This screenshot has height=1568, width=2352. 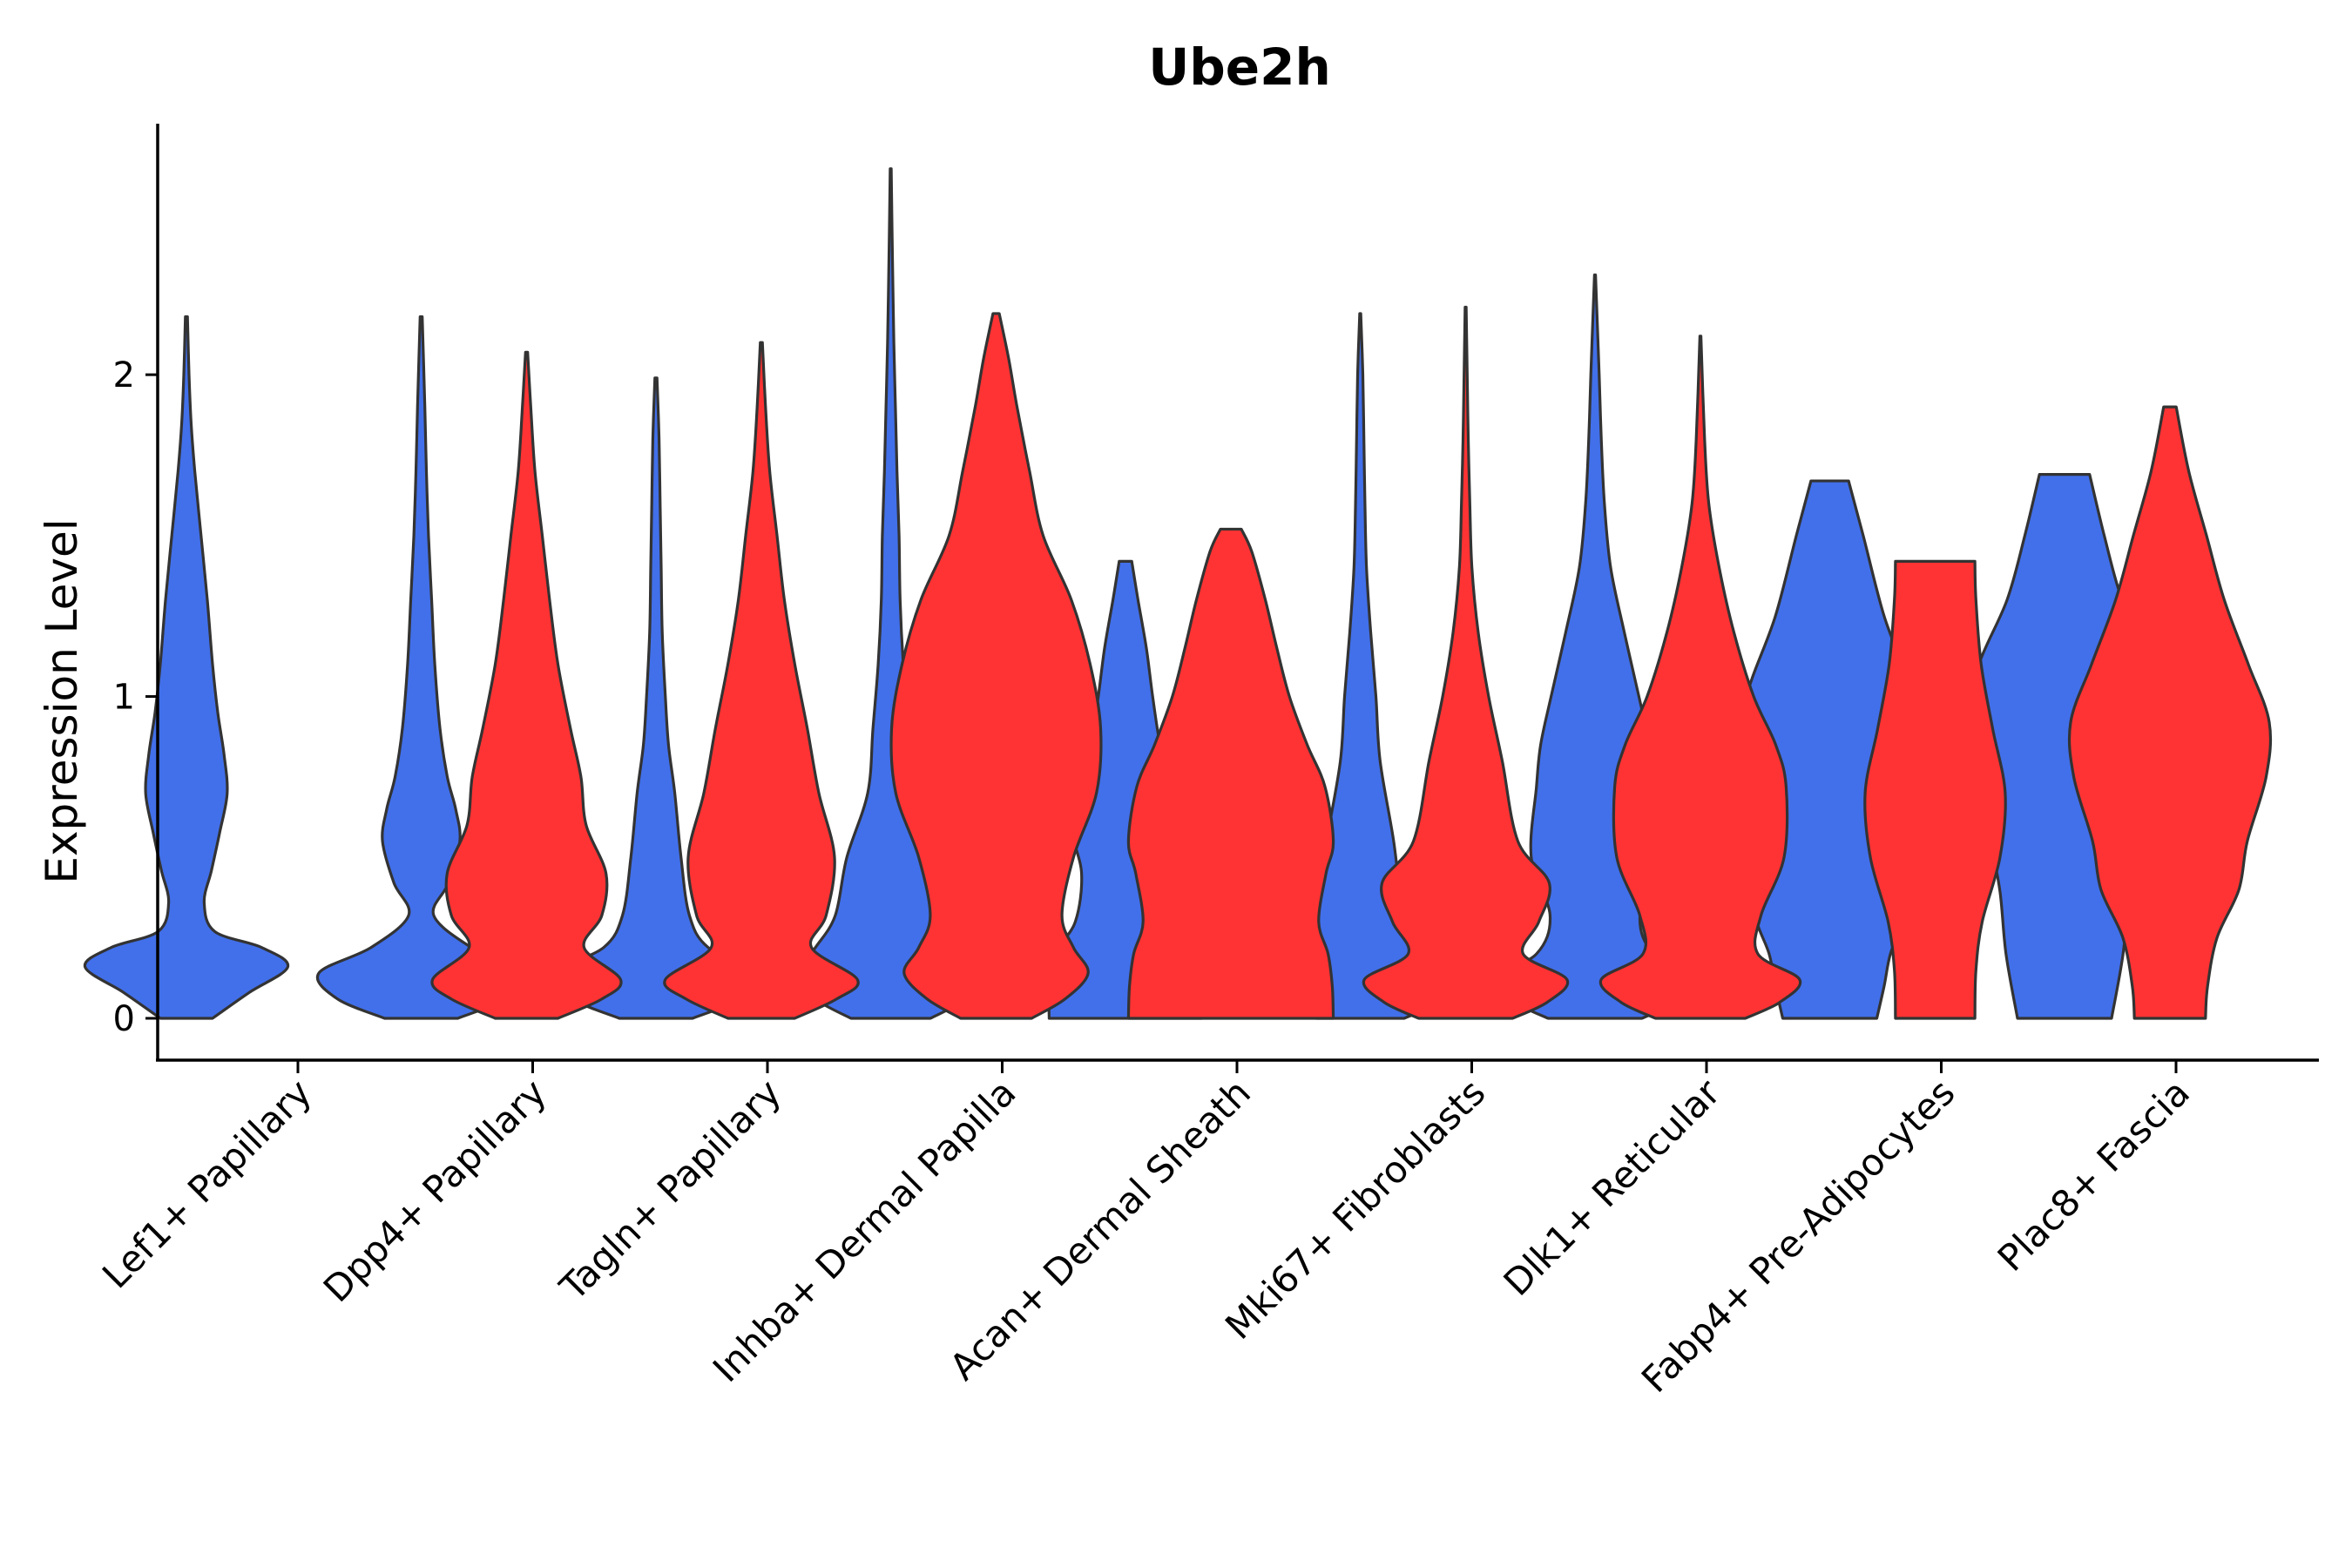 I want to click on x-tick-label: Tagln+ Papillary, so click(x=670, y=1189).